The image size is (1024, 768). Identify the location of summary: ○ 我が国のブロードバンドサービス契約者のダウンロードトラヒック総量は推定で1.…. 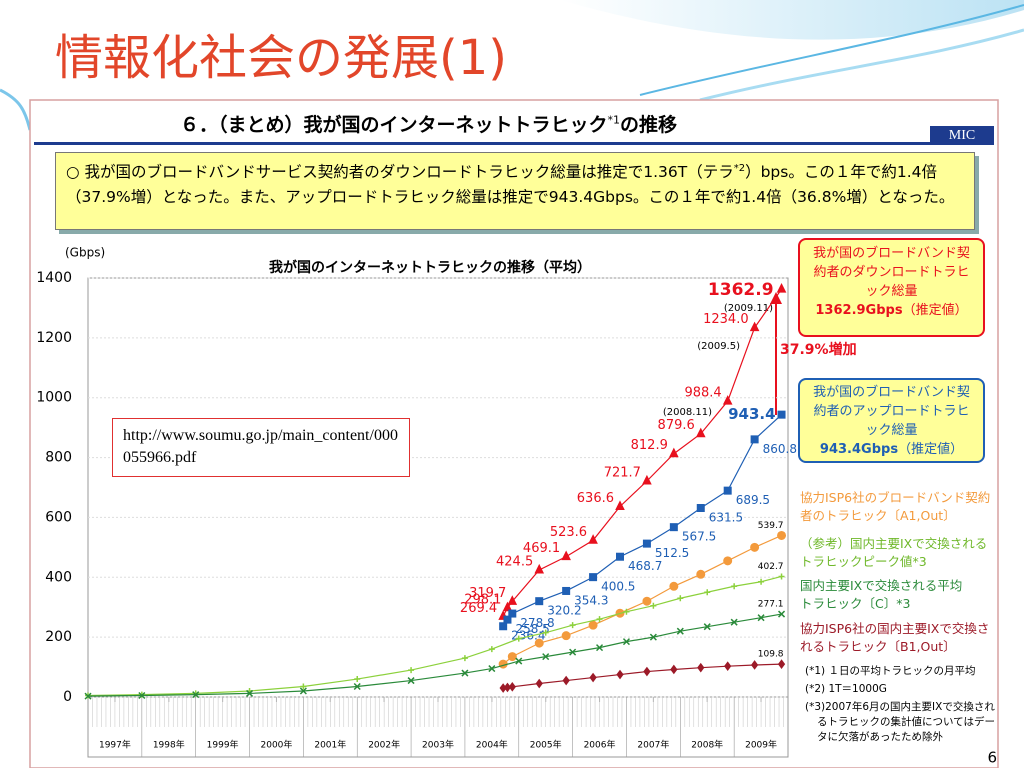
(515, 191).